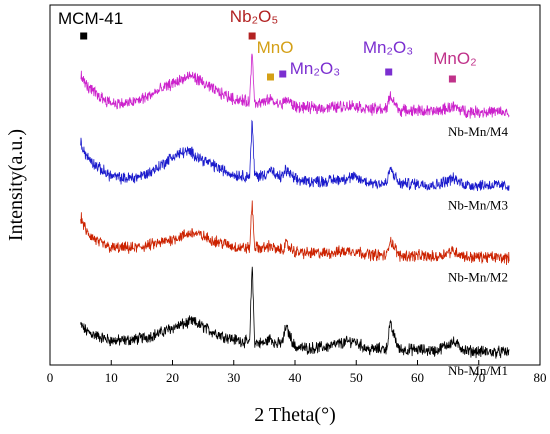  Describe the element at coordinates (295, 377) in the screenshot. I see `x-tick-label: 40` at that location.